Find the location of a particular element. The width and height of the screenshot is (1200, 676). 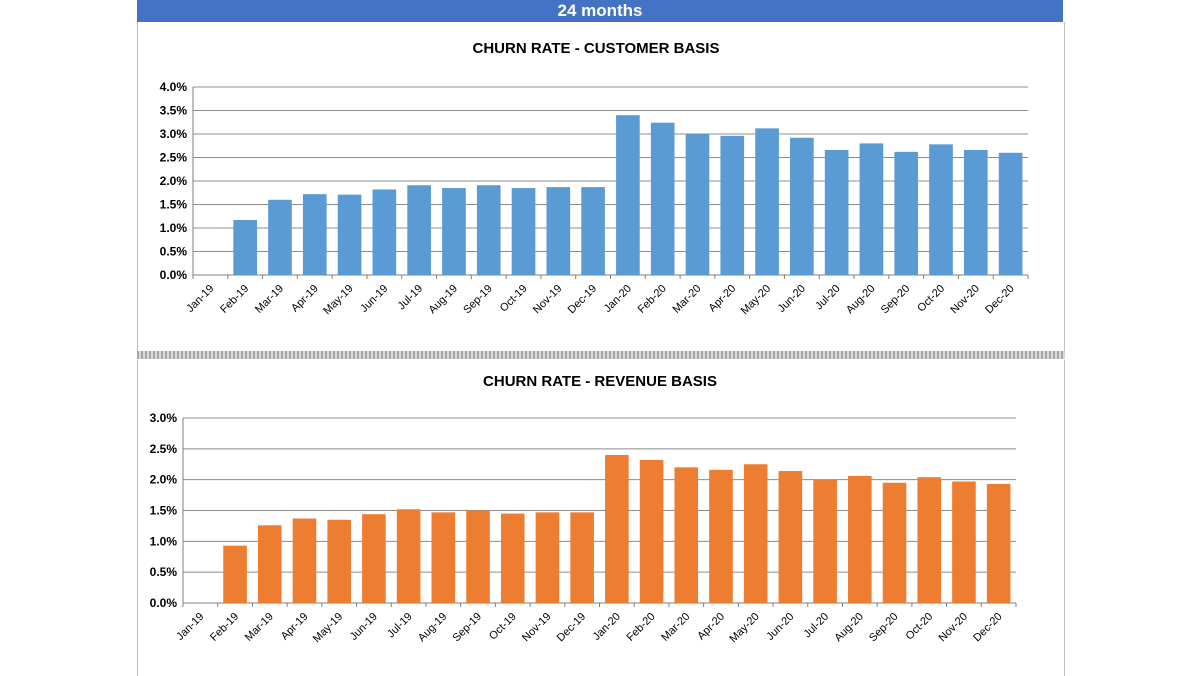

revenue-x-tick-label: Mar-20 is located at coordinates (675, 627).